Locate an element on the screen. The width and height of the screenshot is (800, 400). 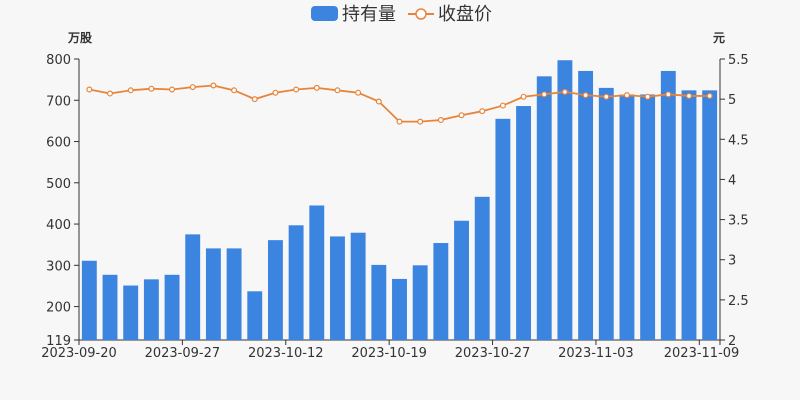
y-right-tick-label: 3.5 is located at coordinates (738, 221).